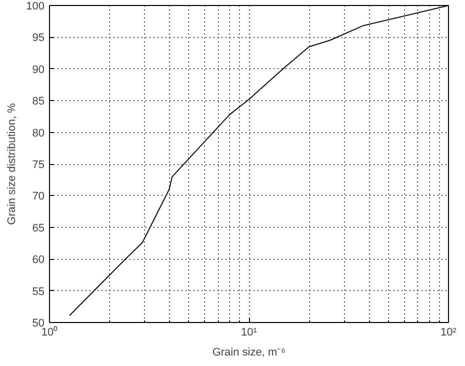  Describe the element at coordinates (49, 332) in the screenshot. I see `x-tick-label: 10⁰` at that location.